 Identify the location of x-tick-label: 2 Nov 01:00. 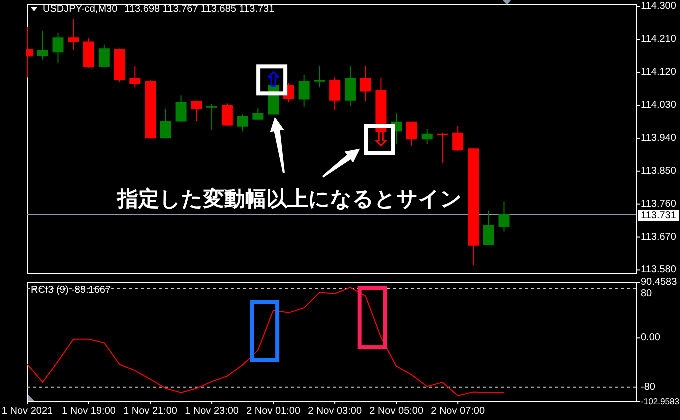
(273, 411).